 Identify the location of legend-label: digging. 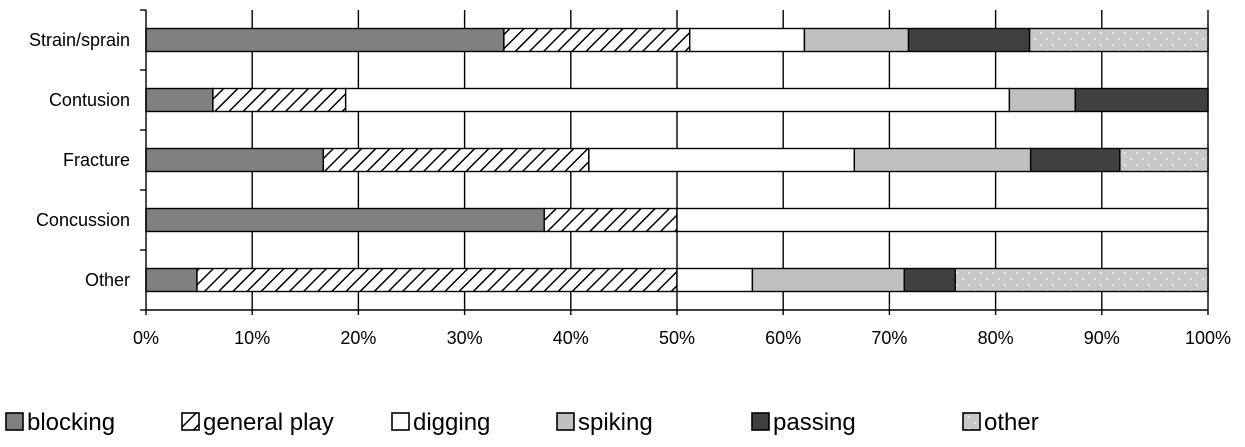
(451, 422).